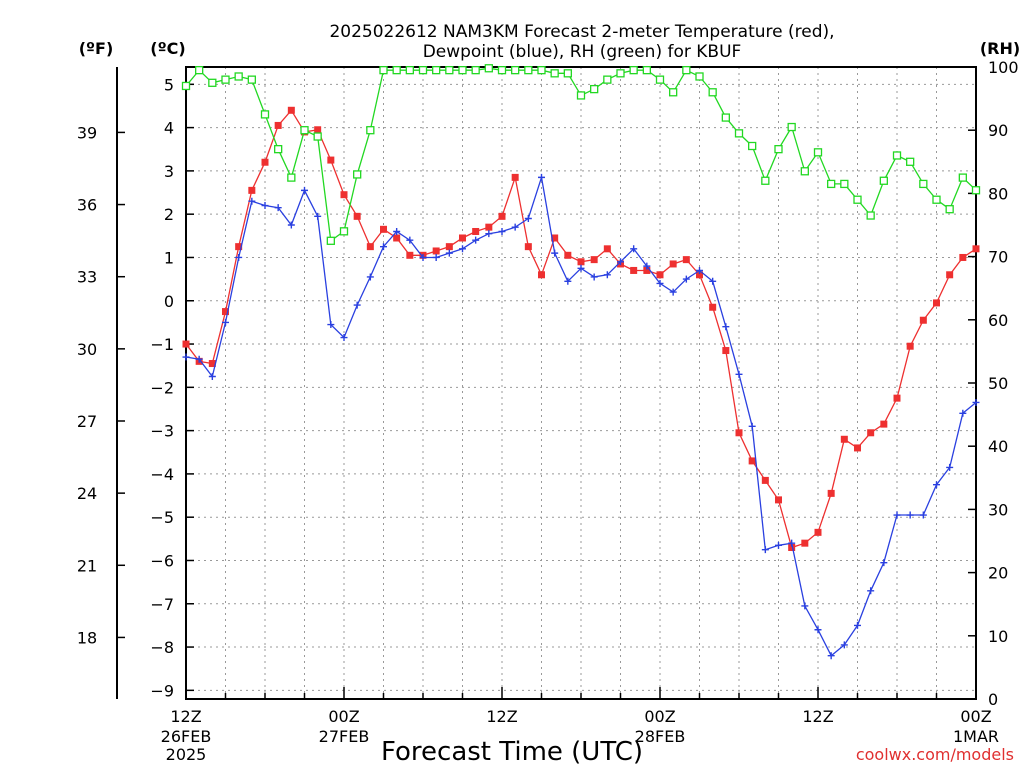 This screenshot has height=768, width=1024. Describe the element at coordinates (169, 128) in the screenshot. I see `celsius-tick-label: 4` at that location.